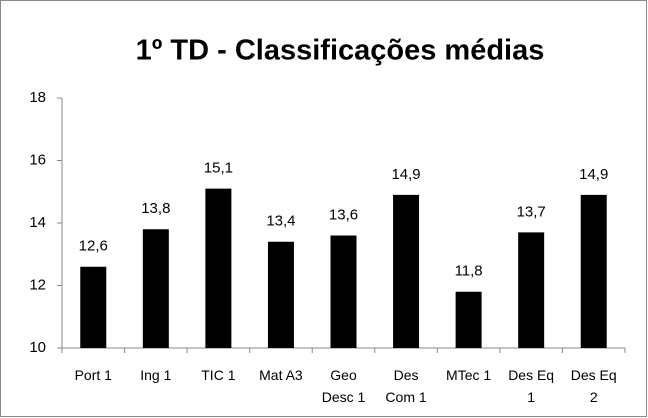 The height and width of the screenshot is (418, 648). What do you see at coordinates (531, 211) in the screenshot?
I see `data-label: 13,7` at bounding box center [531, 211].